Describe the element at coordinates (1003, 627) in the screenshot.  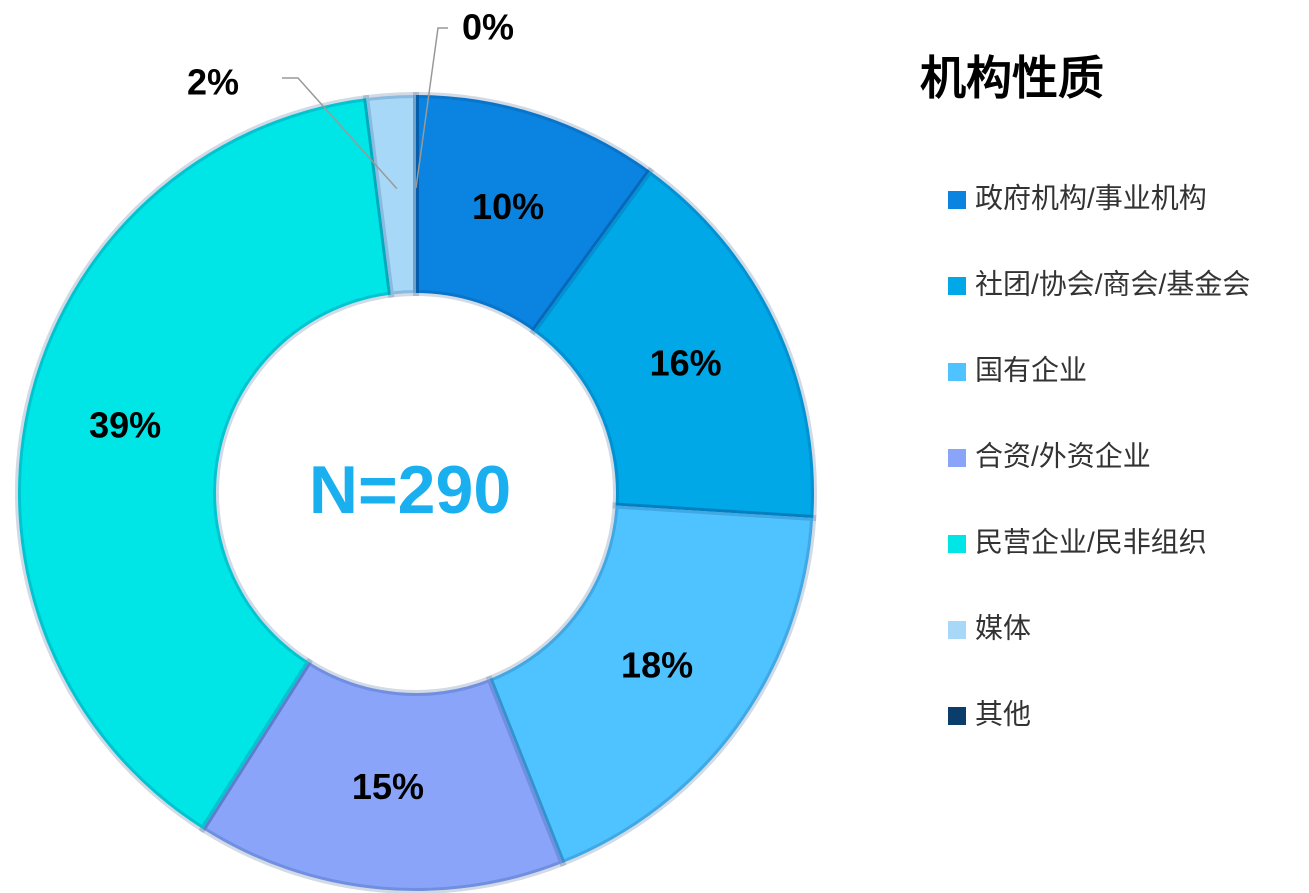
I see `legend-label: 媒体` at that location.